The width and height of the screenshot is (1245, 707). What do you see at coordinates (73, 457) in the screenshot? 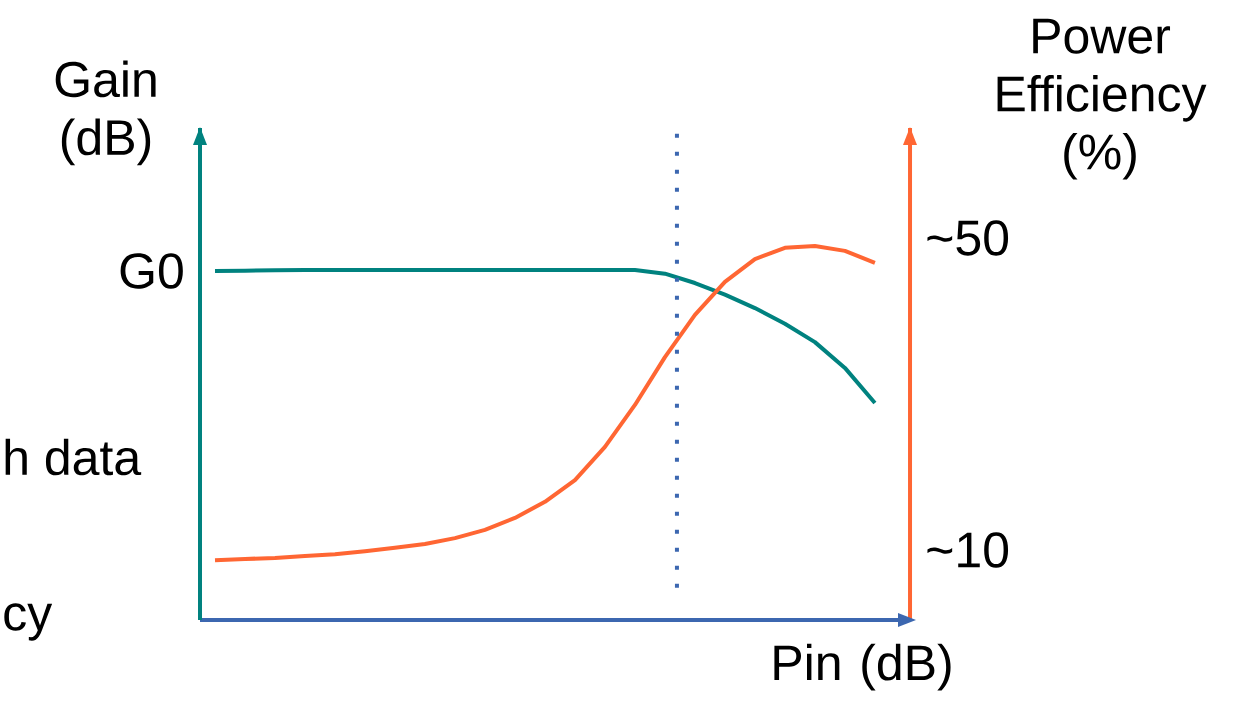
I see `text: h data` at bounding box center [73, 457].